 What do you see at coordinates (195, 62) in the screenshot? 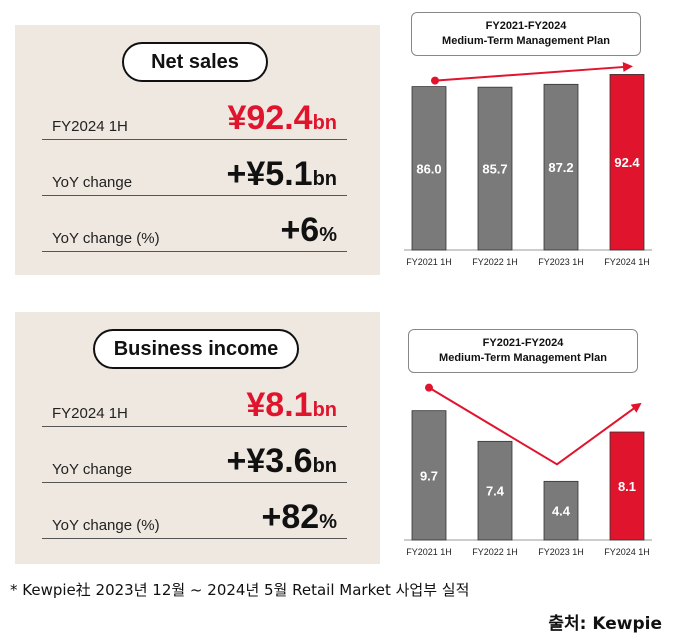
I see `net-sales-title: Net sales` at bounding box center [195, 62].